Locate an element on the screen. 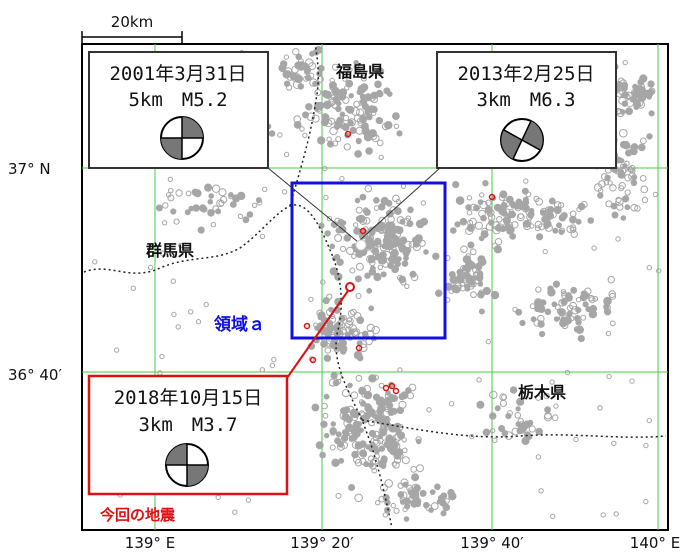 The height and width of the screenshot is (553, 682). focal-mechanism-2001-icon is located at coordinates (182, 138).